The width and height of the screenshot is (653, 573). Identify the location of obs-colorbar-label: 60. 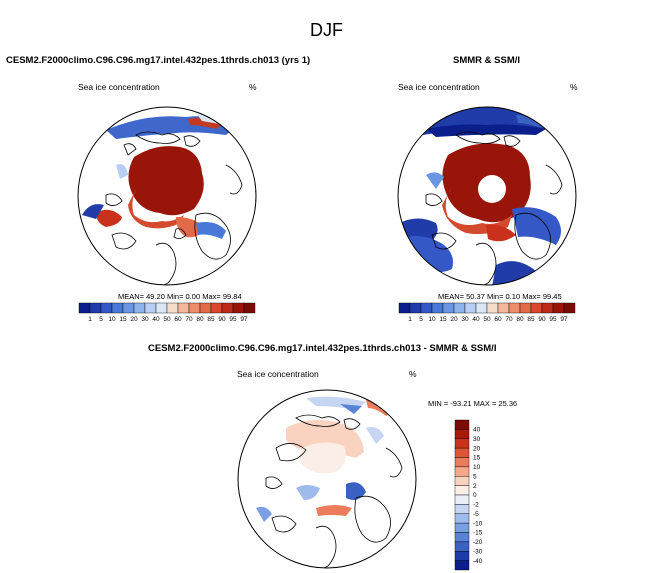
(498, 319).